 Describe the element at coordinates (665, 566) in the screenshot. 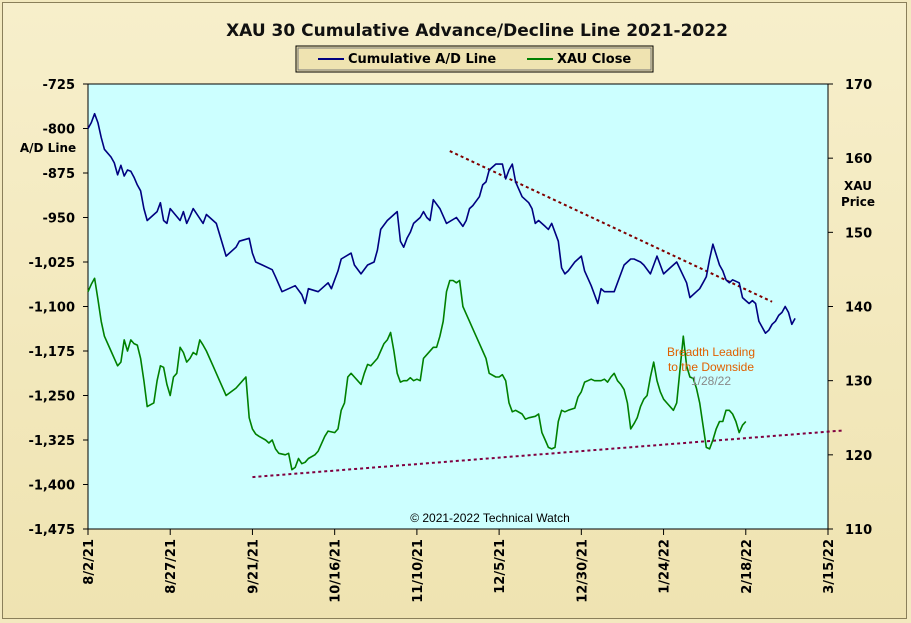

I see `x-tick-label: 1/24/22` at that location.